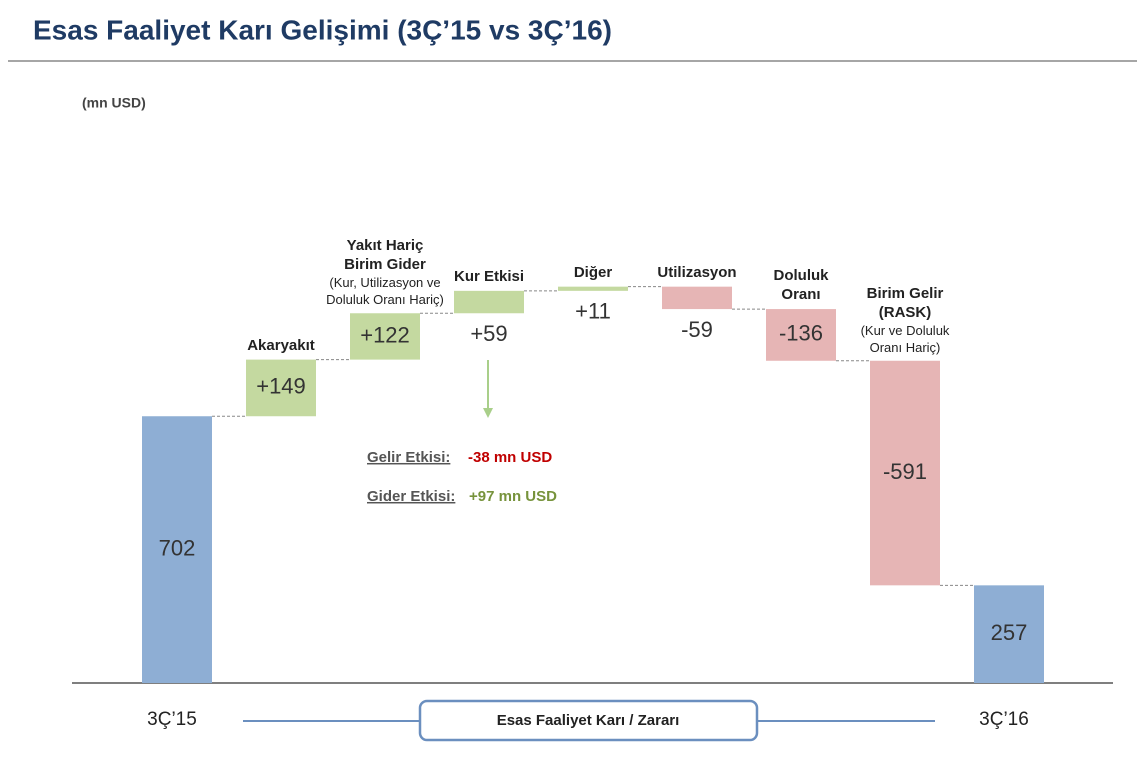 Image resolution: width=1137 pixels, height=782 pixels. Describe the element at coordinates (488, 413) in the screenshot. I see `arrow-head` at that location.